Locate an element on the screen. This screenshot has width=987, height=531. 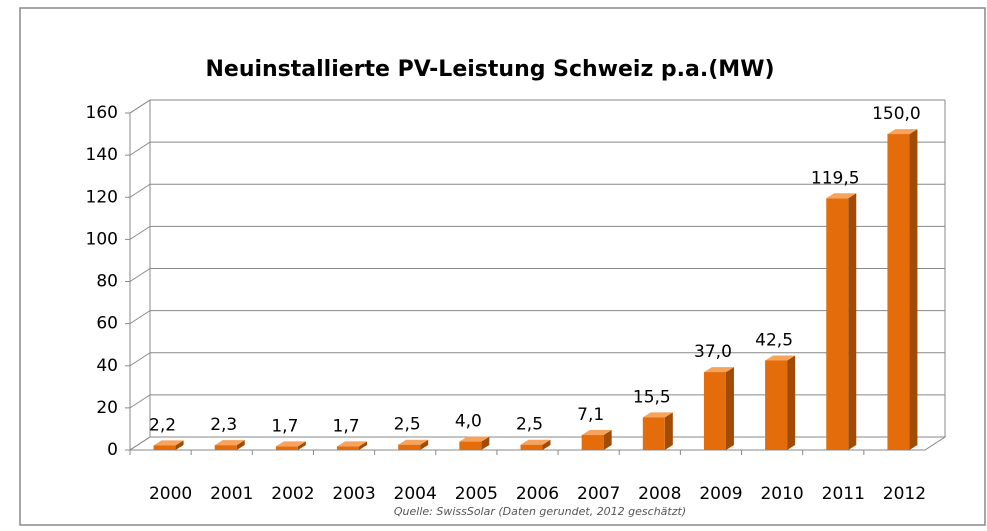
y-tick-label: 0 is located at coordinates (112, 450).